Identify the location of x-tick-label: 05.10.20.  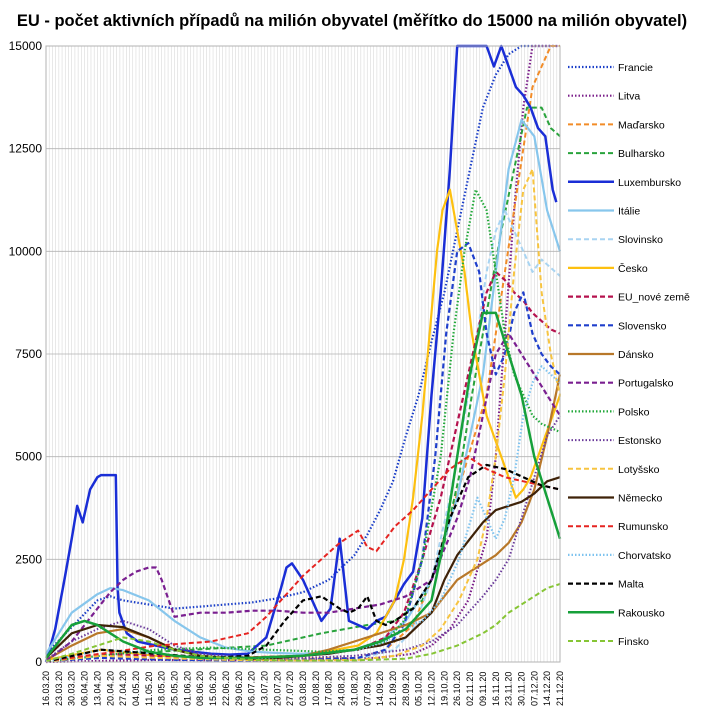
(419, 688).